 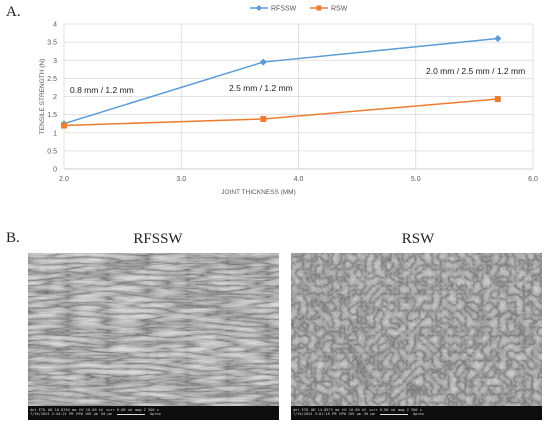 What do you see at coordinates (475, 71) in the screenshot?
I see `chart-annotation: 2.0 mm / 2.5 mm / 1.2 mm` at bounding box center [475, 71].